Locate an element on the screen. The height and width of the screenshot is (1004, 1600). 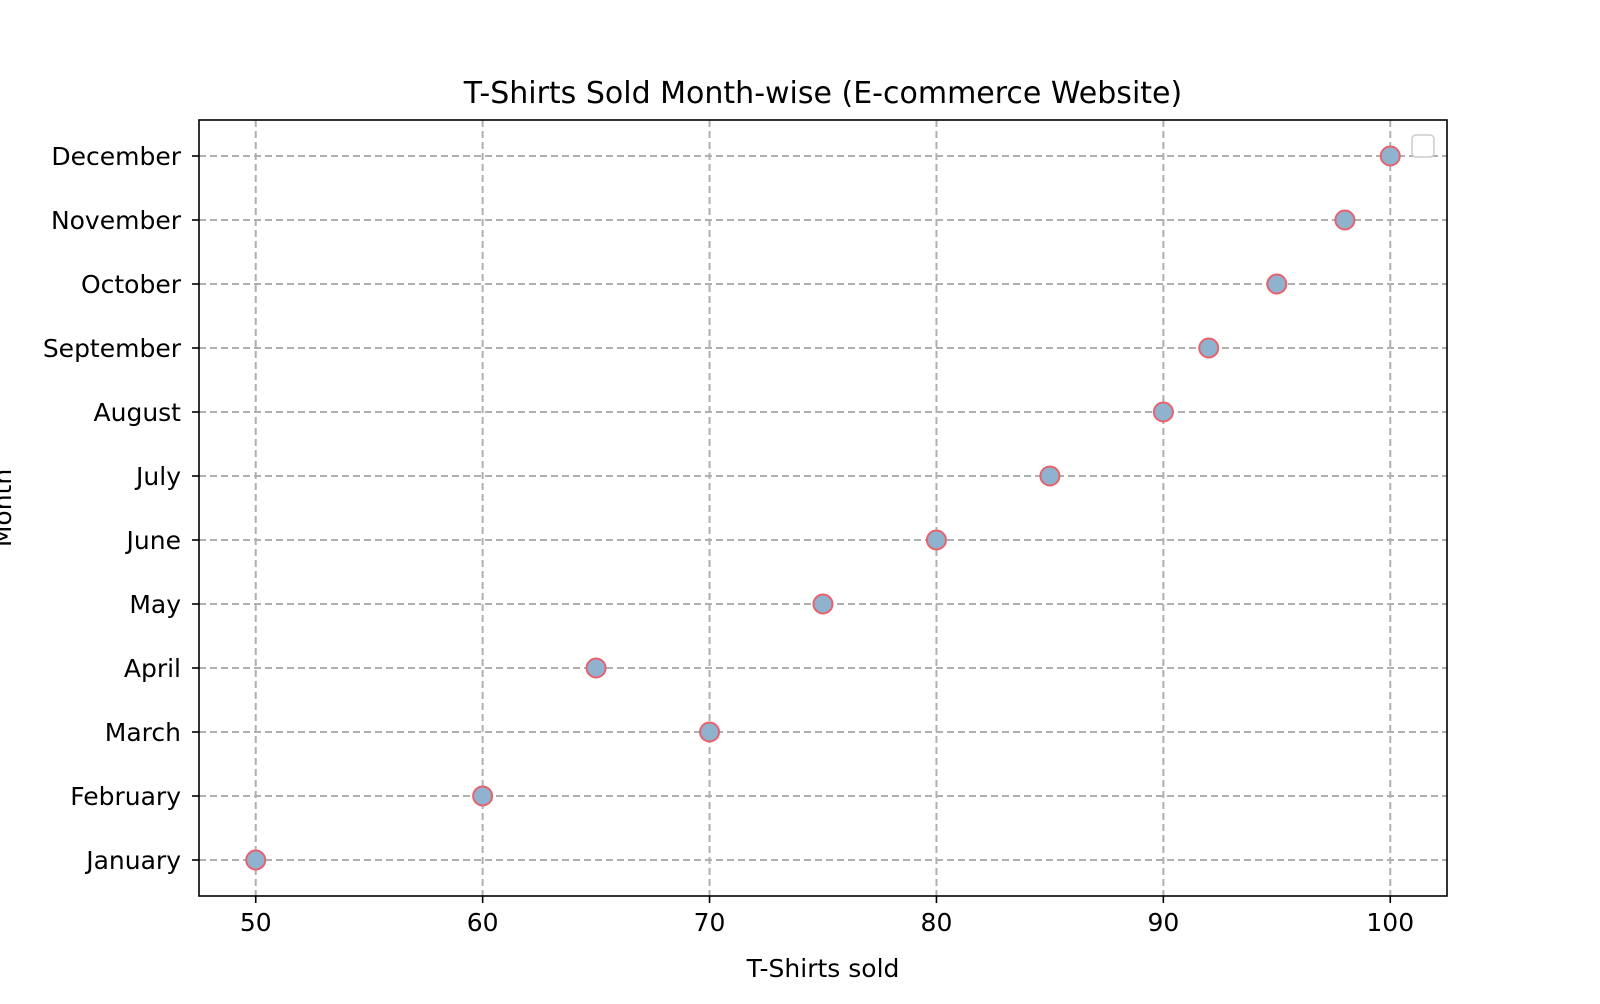
y-tick-label: September is located at coordinates (112, 348).